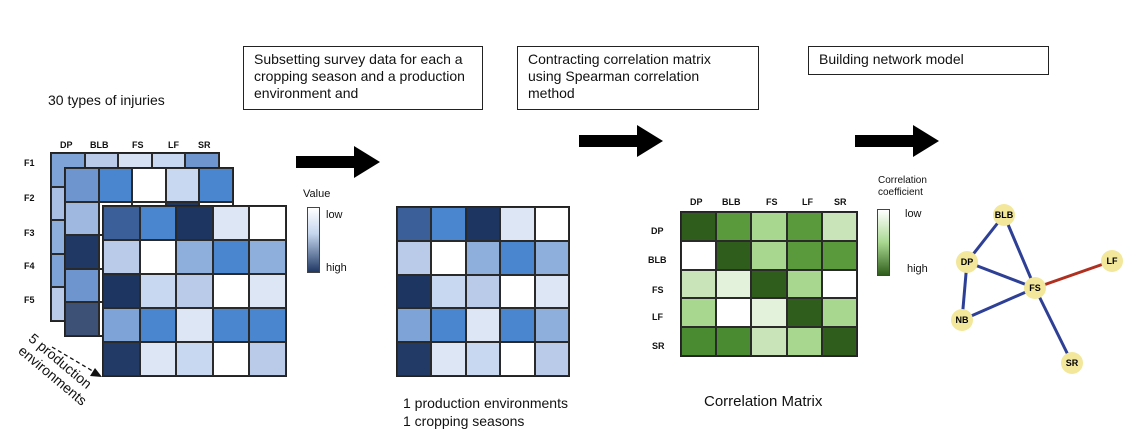 This screenshot has width=1131, height=437. Describe the element at coordinates (913, 214) in the screenshot. I see `corr-legend-low: low` at that location.